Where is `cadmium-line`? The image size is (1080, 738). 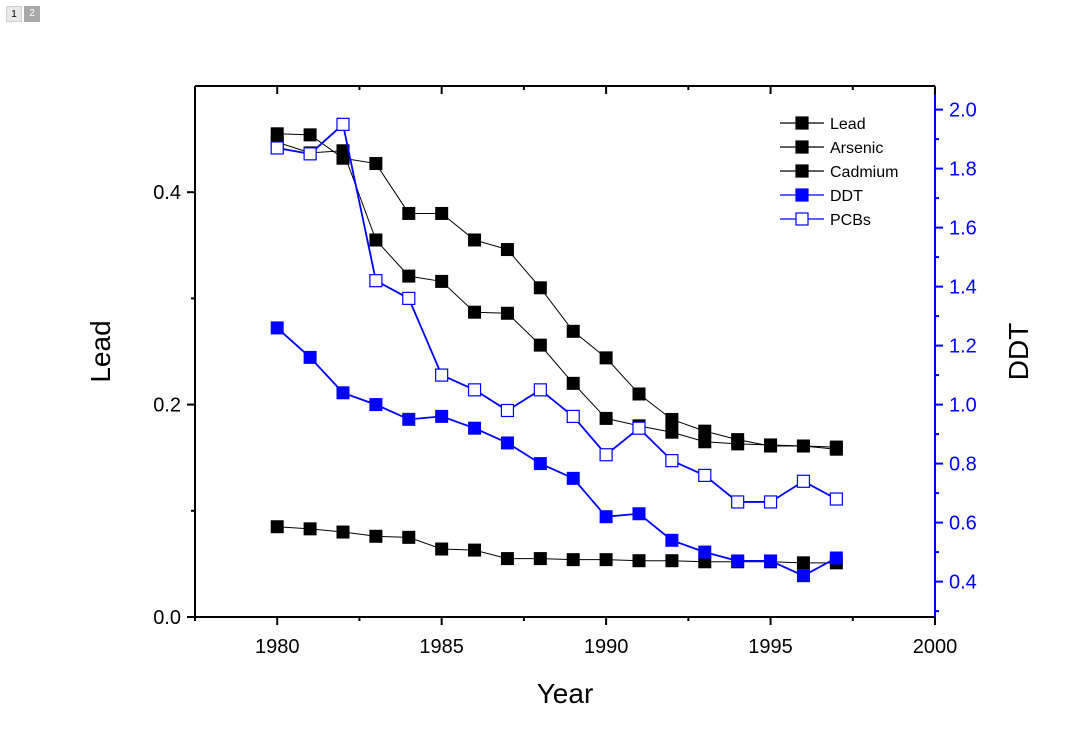 cadmium-line is located at coordinates (557, 545).